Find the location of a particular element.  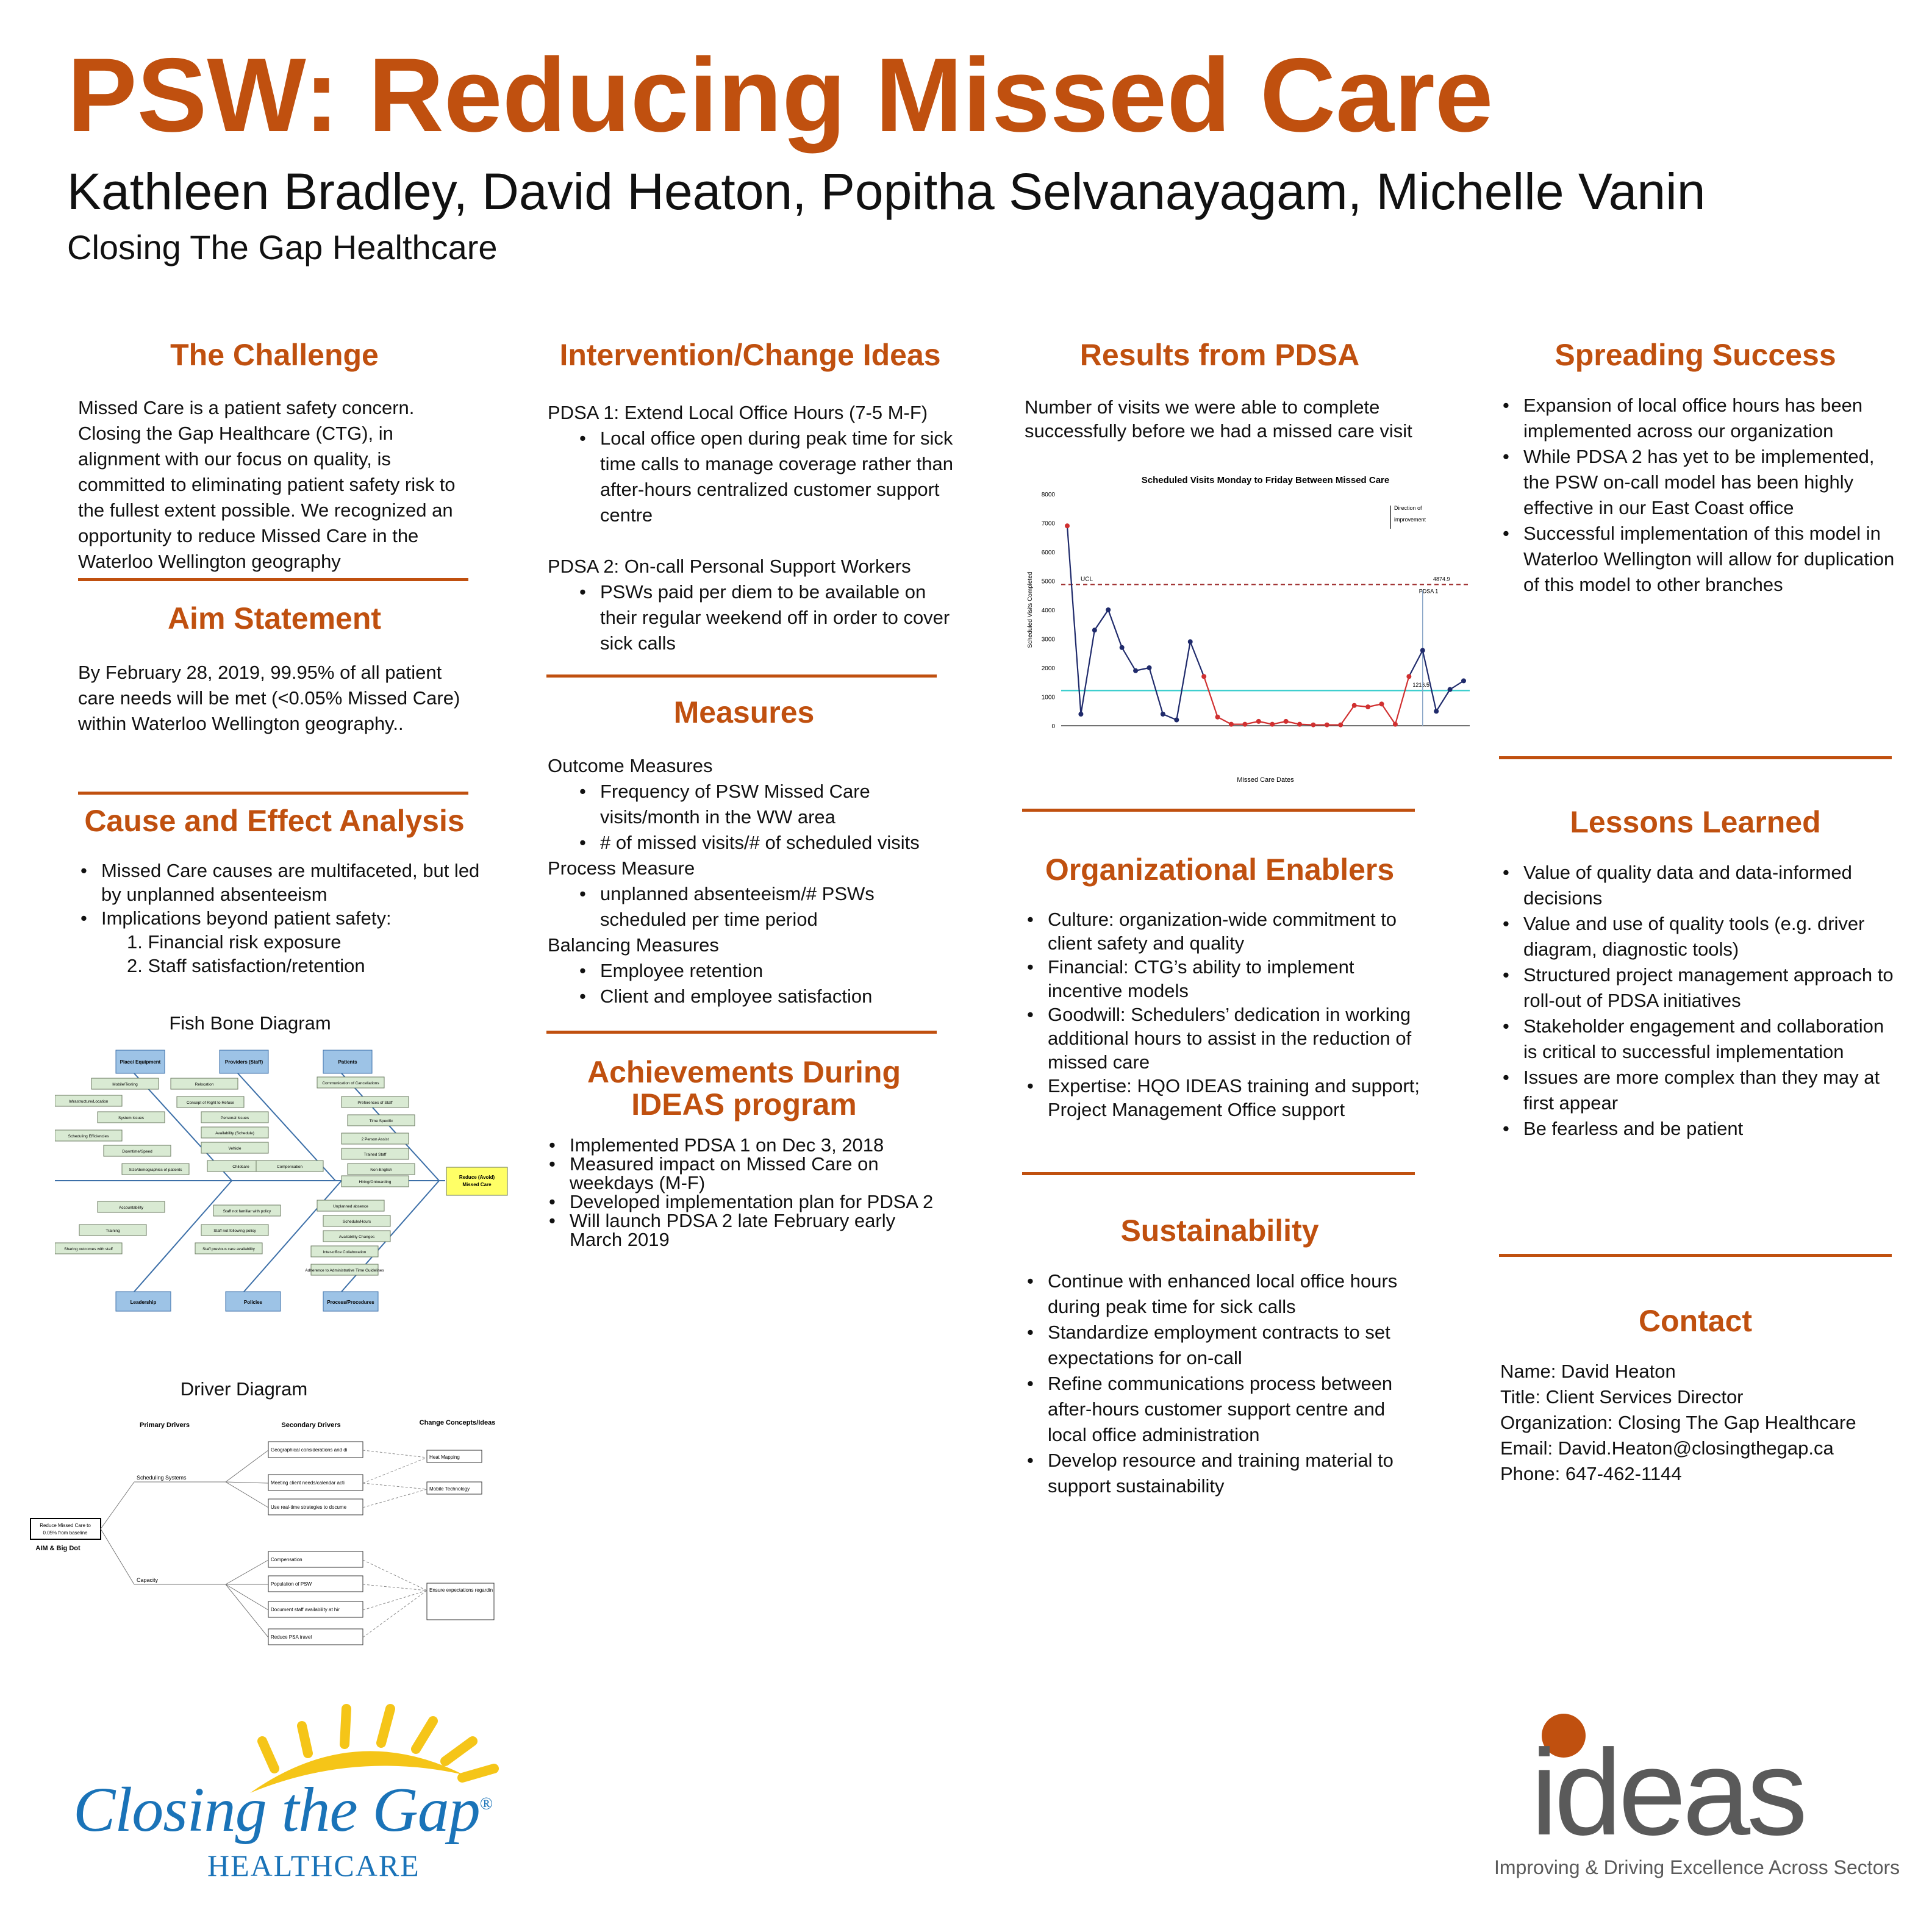

intervention-heading: Intervention/Change Ideas is located at coordinates (750, 355).